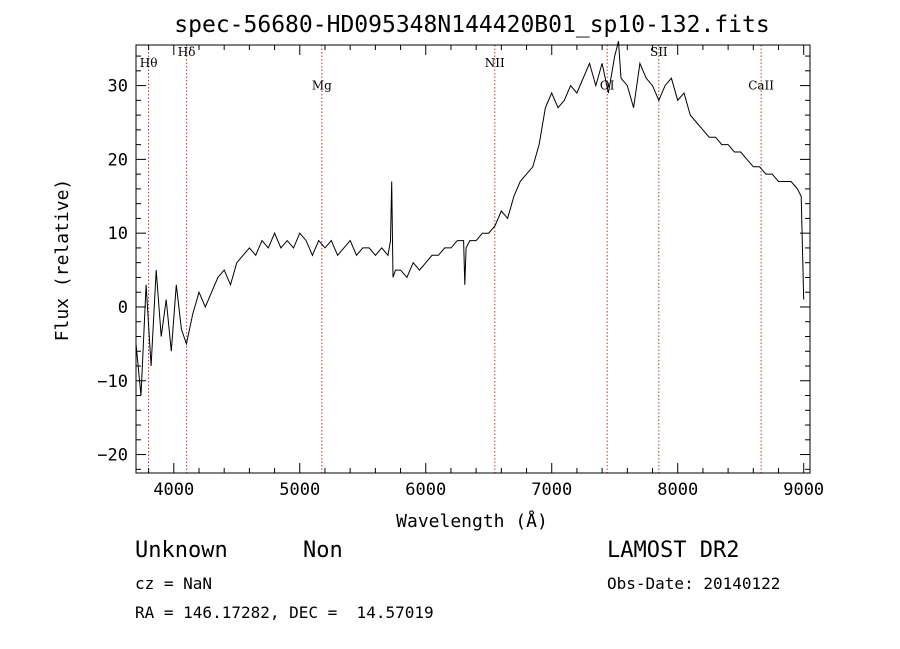 This screenshot has height=649, width=900. What do you see at coordinates (118, 87) in the screenshot?
I see `y-tick-label: 30` at bounding box center [118, 87].